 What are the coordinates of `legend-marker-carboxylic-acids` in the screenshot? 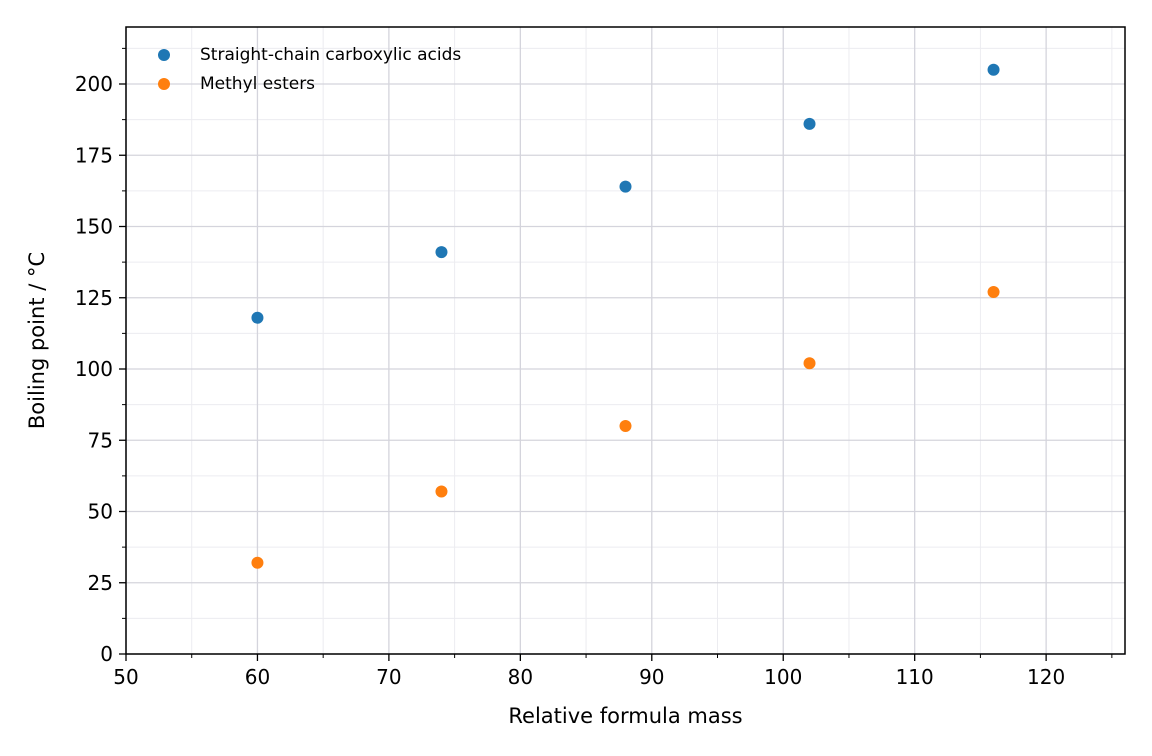 It's located at (164, 55).